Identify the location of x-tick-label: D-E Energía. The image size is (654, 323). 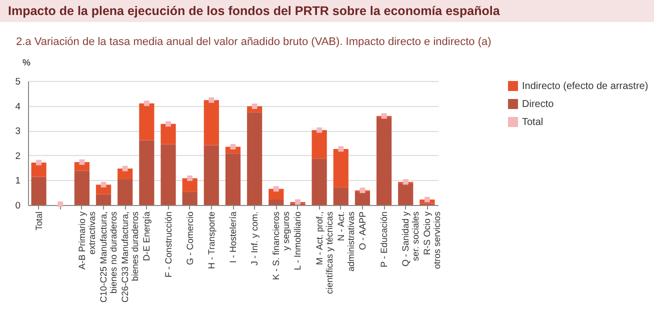
(147, 237).